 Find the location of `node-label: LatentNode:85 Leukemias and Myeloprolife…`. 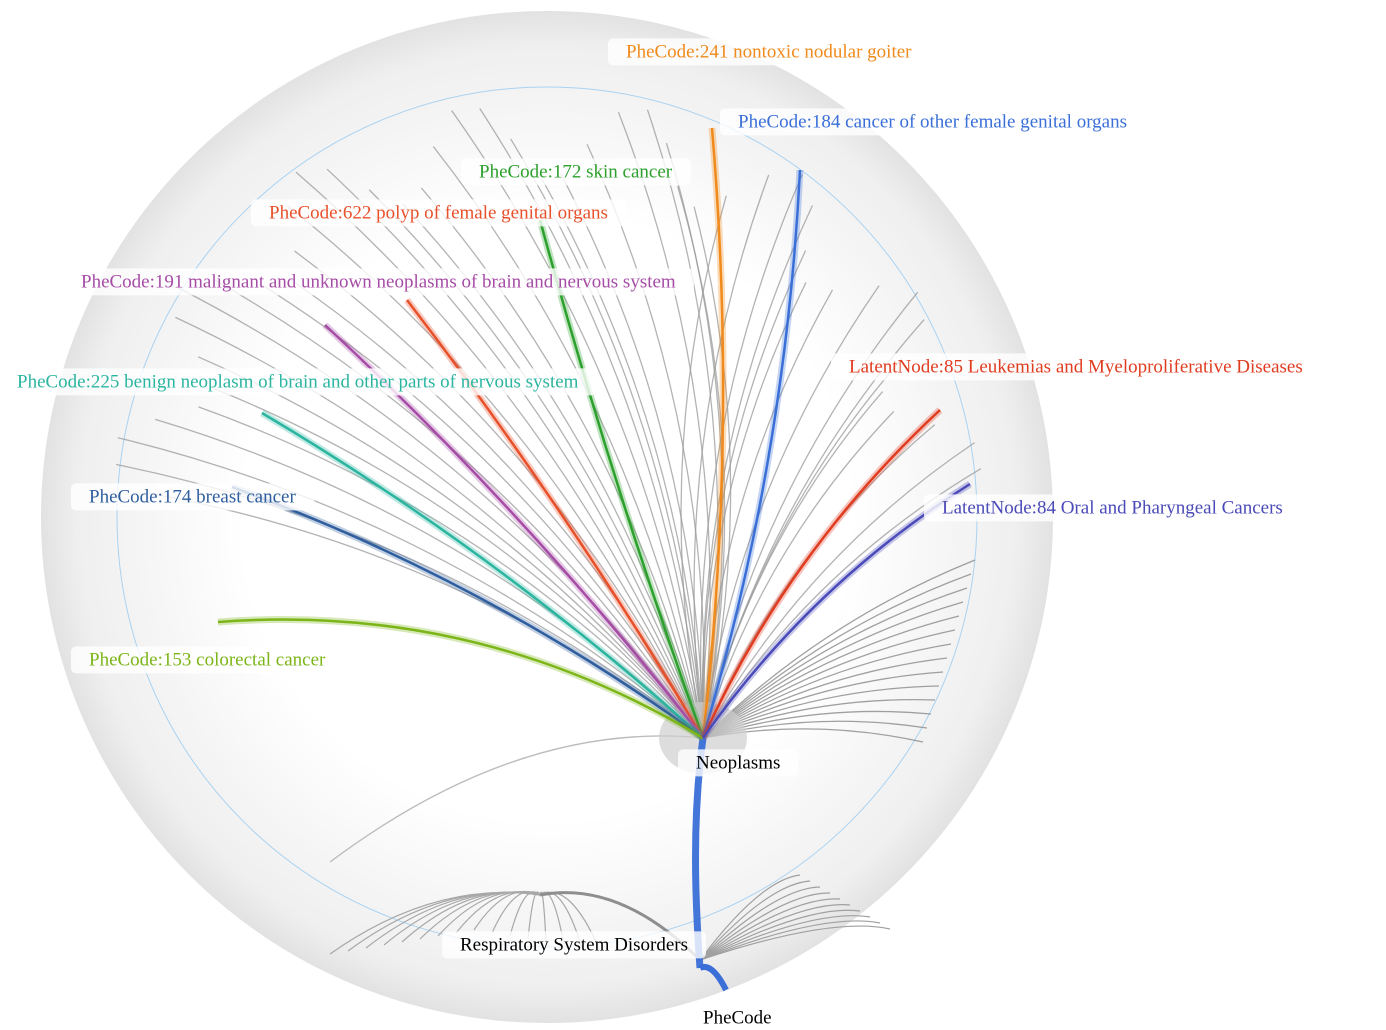

node-label: LatentNode:85 Leukemias and Myeloprolife… is located at coordinates (1076, 366).